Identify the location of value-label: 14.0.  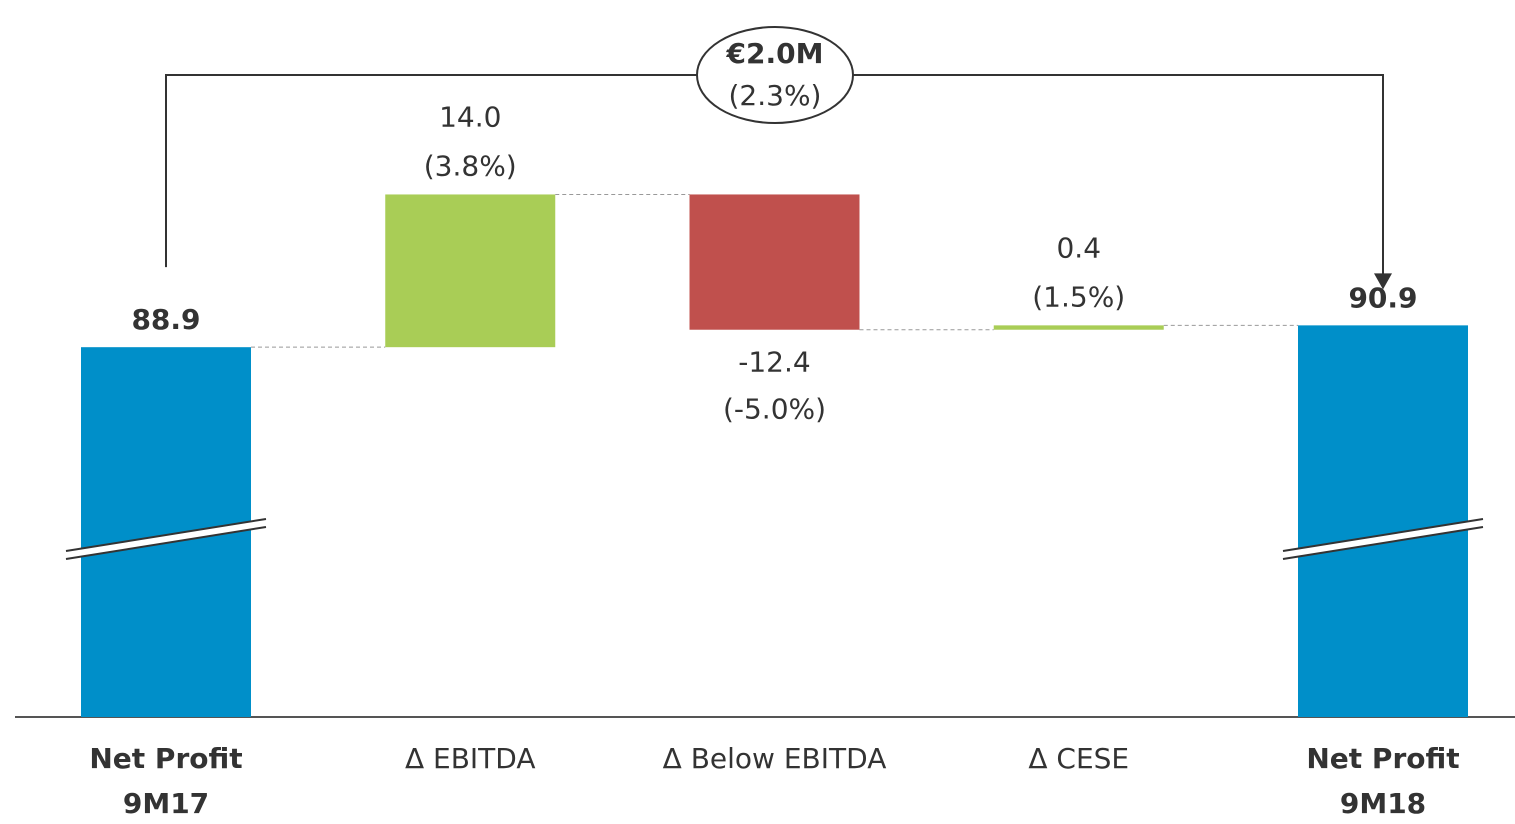
(470, 116).